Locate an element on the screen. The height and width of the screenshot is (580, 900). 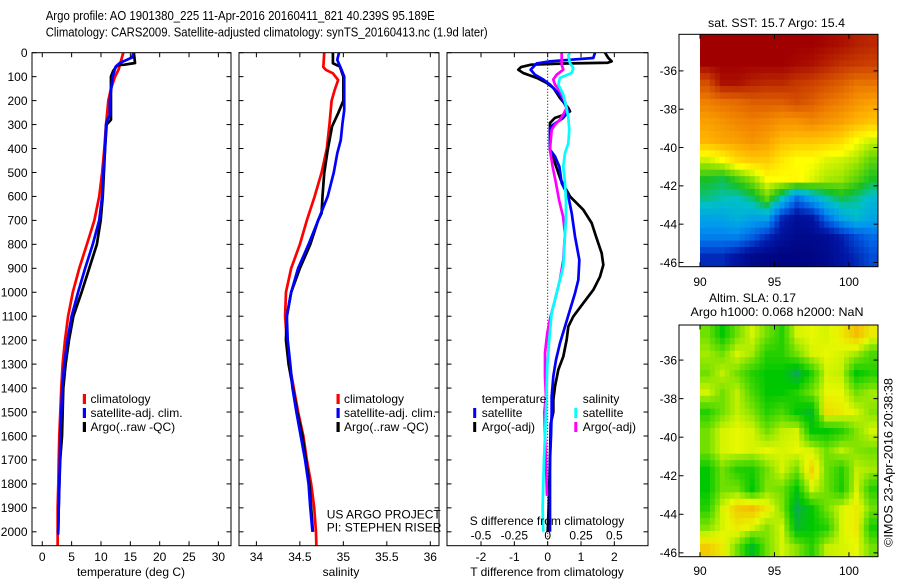
y-tick-label: 1300 is located at coordinates (14, 364).